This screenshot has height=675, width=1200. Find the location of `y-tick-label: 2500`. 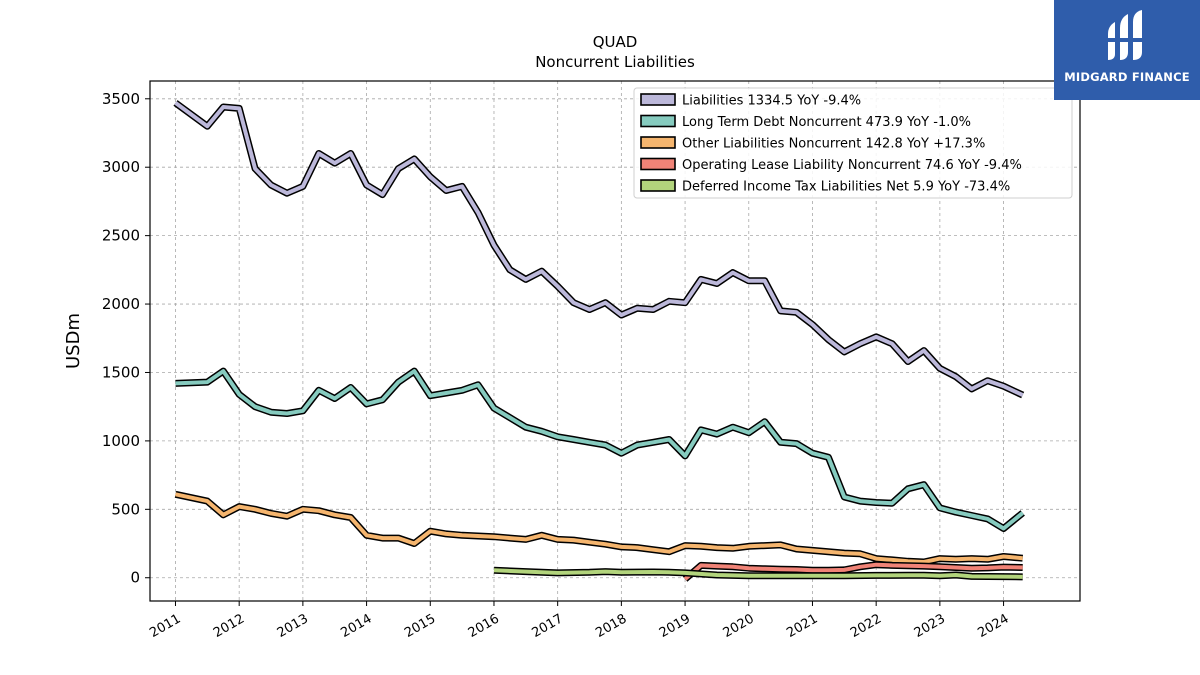

y-tick-label: 2500 is located at coordinates (121, 236).